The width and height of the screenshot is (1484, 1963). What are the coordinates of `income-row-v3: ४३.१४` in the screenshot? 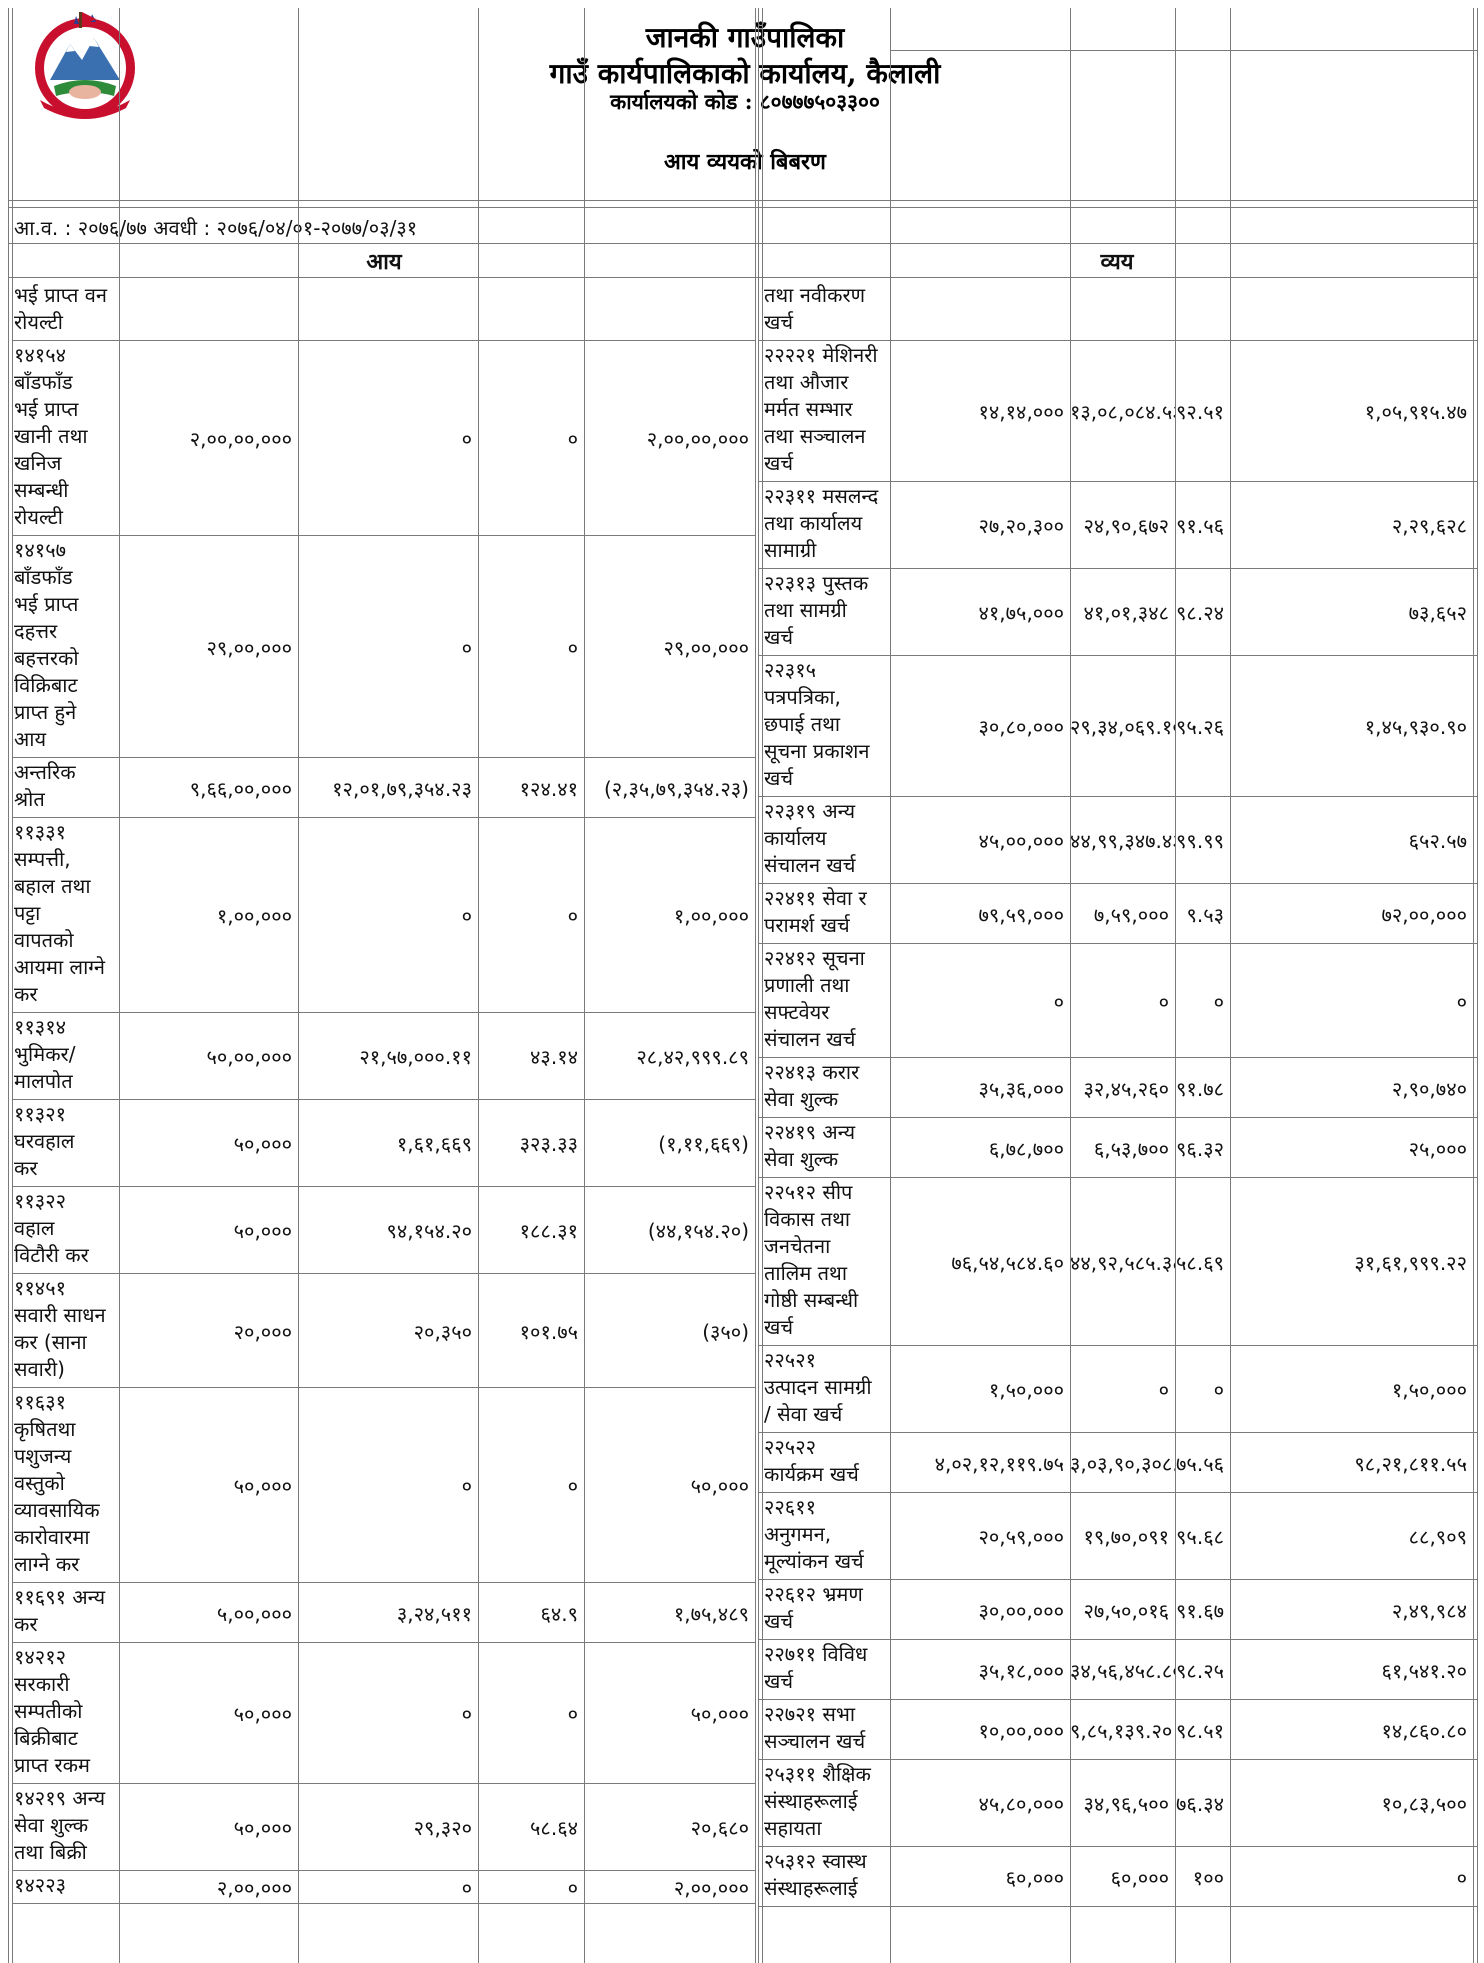 It's located at (554, 1057).